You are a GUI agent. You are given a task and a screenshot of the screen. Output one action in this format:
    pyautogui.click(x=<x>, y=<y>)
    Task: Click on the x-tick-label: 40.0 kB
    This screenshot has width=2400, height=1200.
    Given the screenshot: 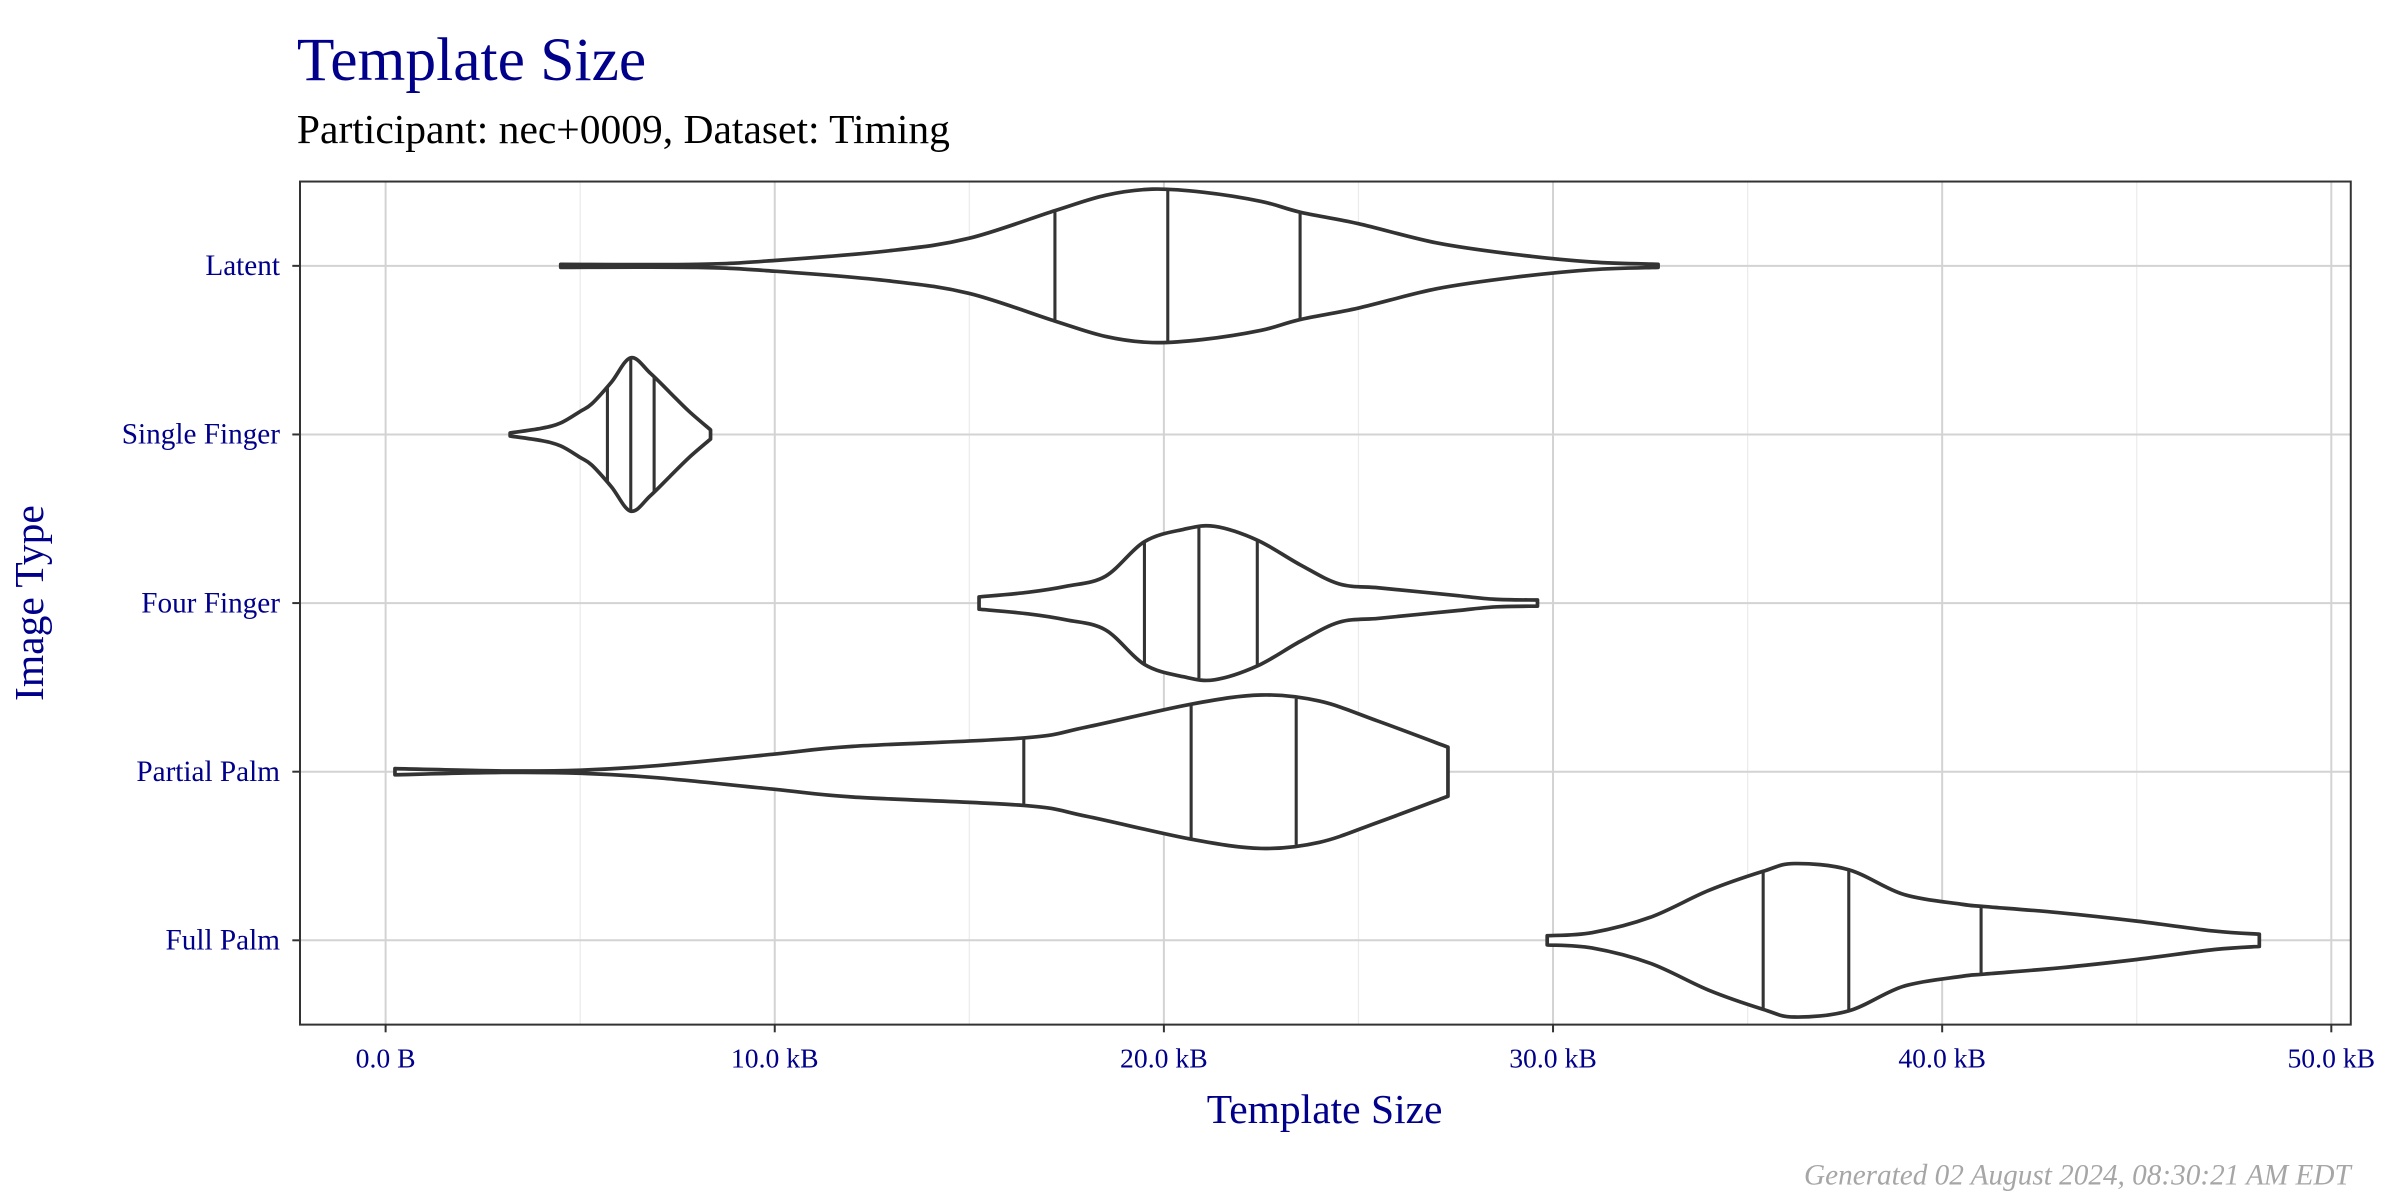 What is the action you would take?
    pyautogui.click(x=1942, y=1058)
    